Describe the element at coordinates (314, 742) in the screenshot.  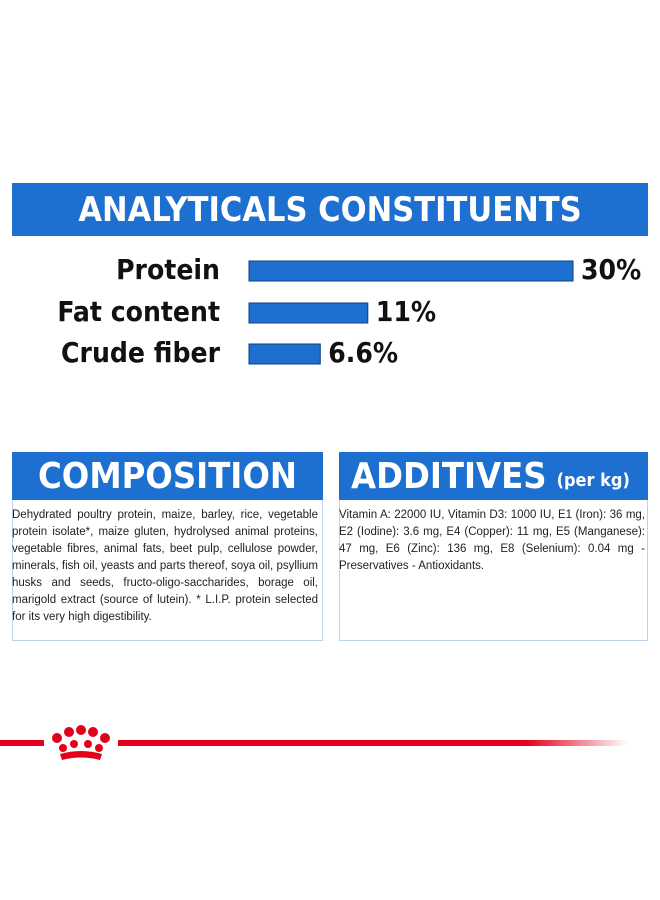
I see `brand-strip` at that location.